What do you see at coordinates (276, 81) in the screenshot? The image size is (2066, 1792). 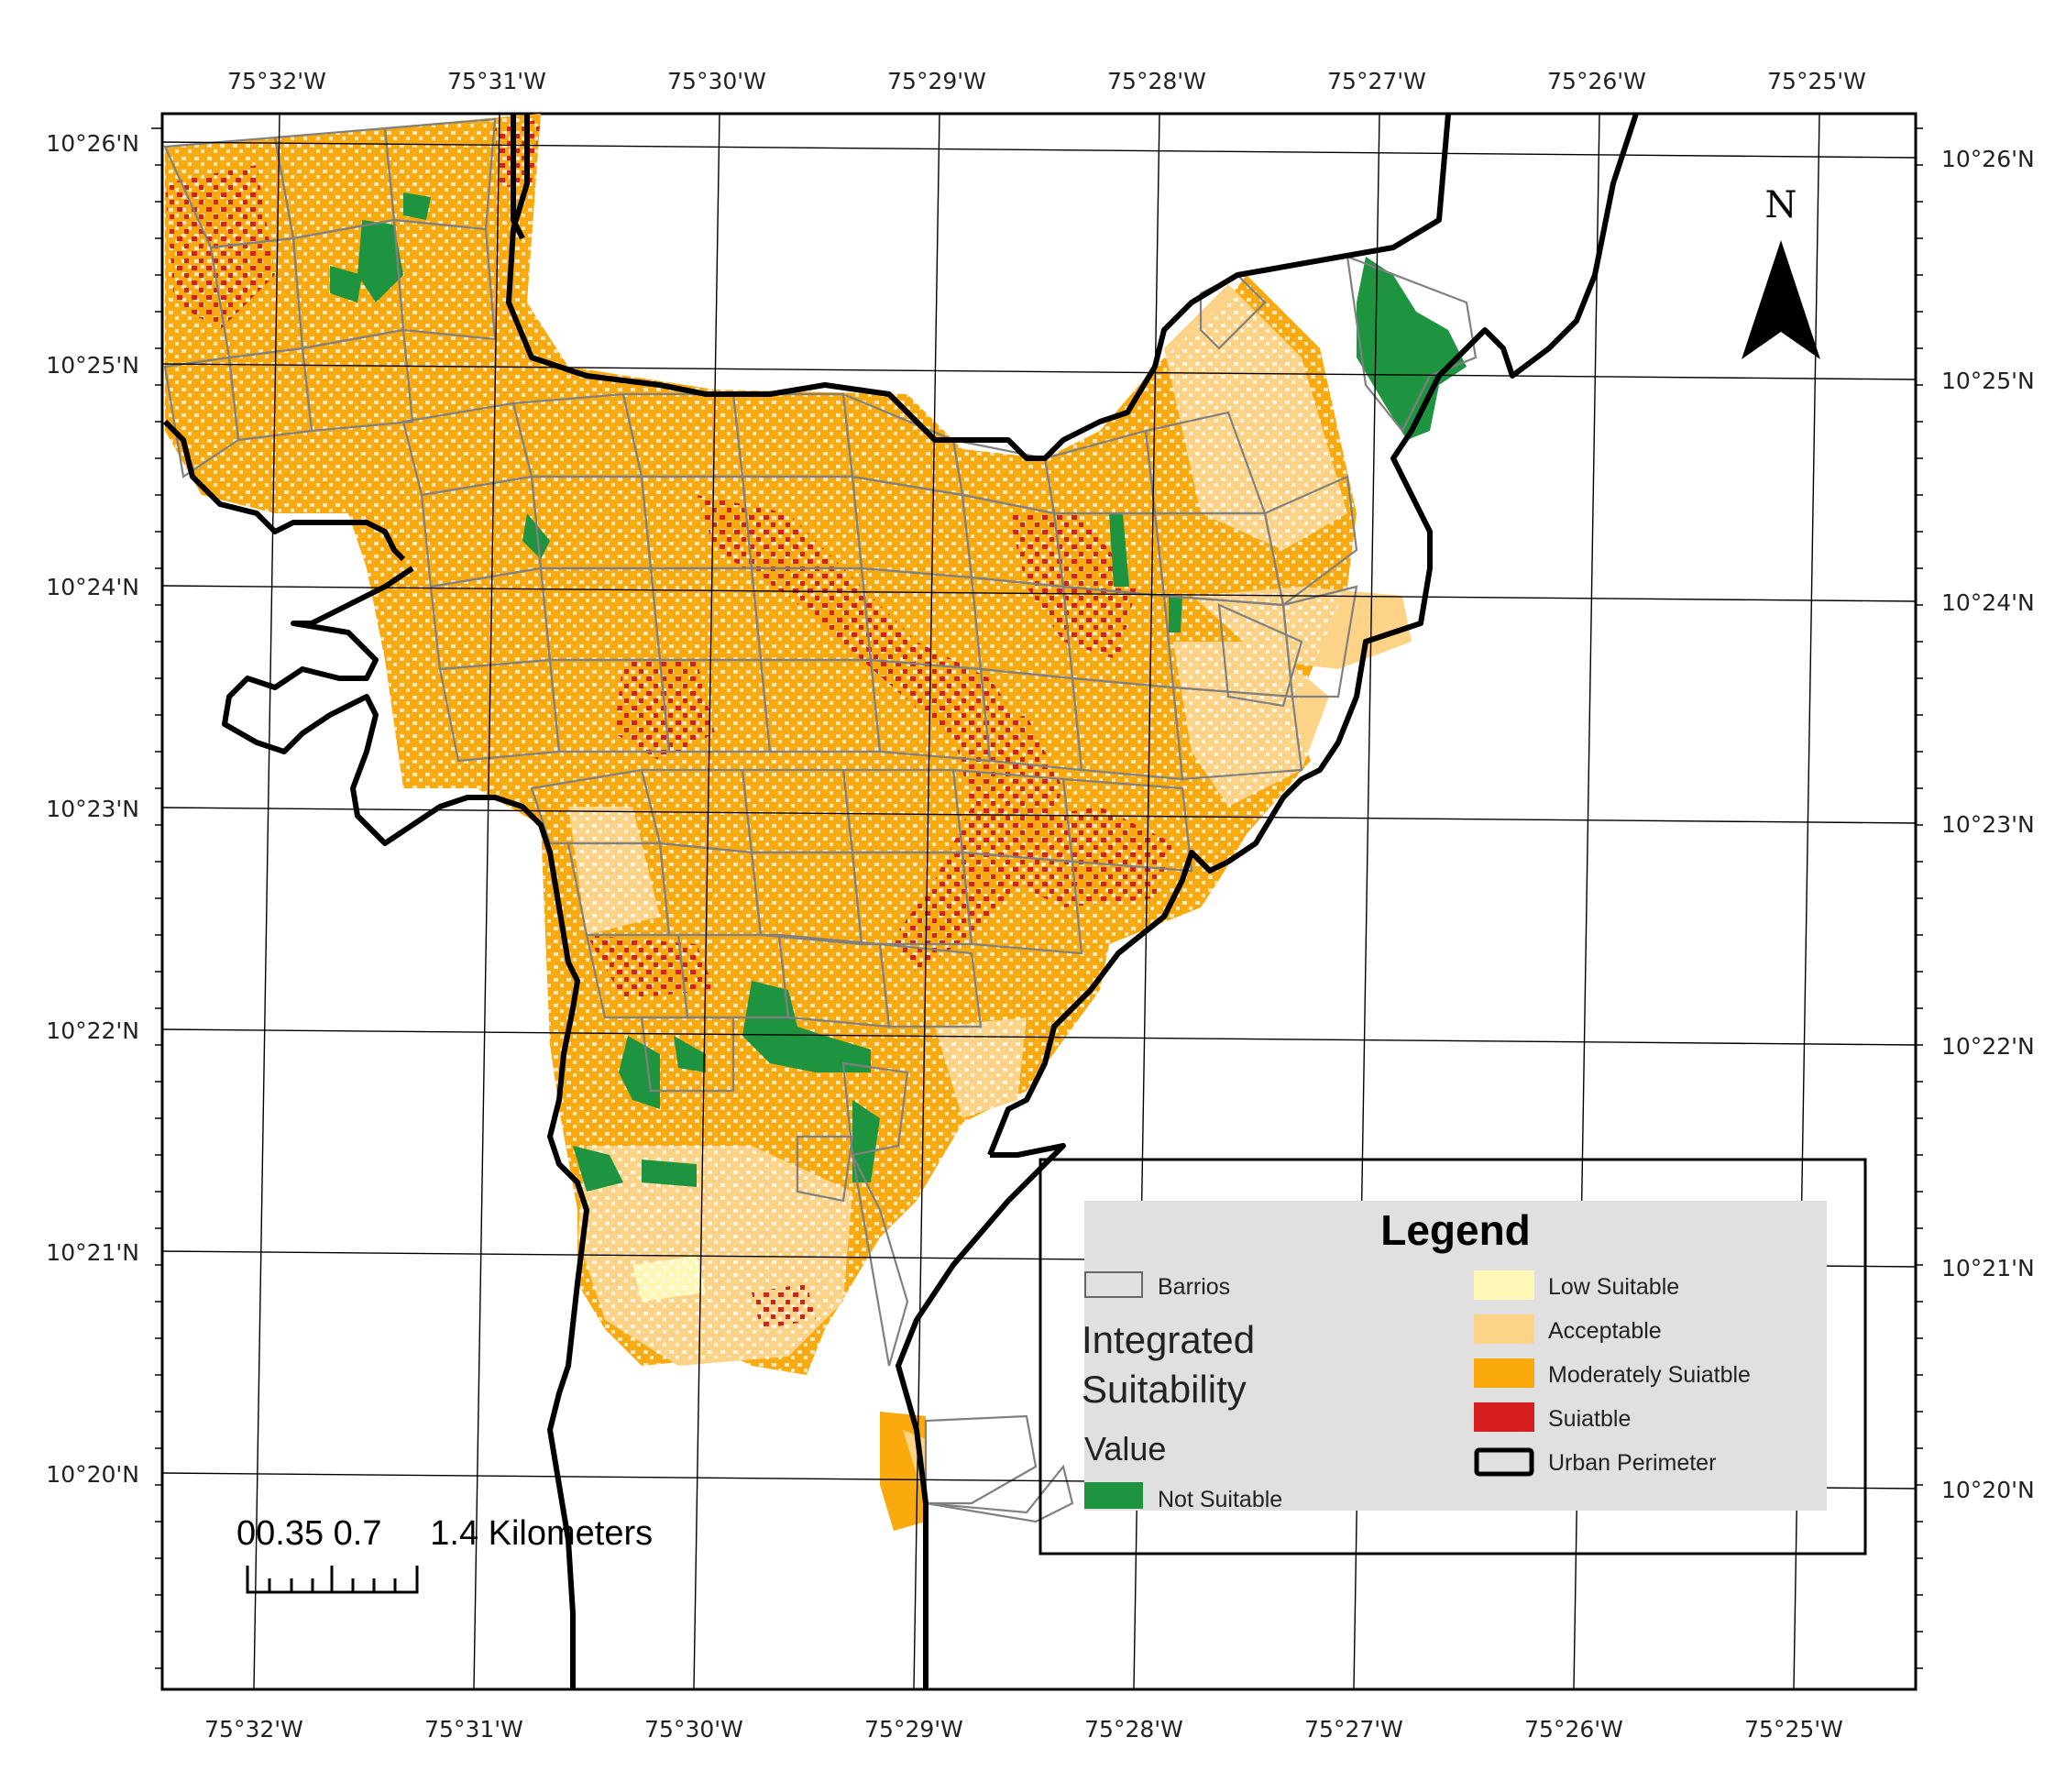 I see `top-lon-label: 75°32'W` at bounding box center [276, 81].